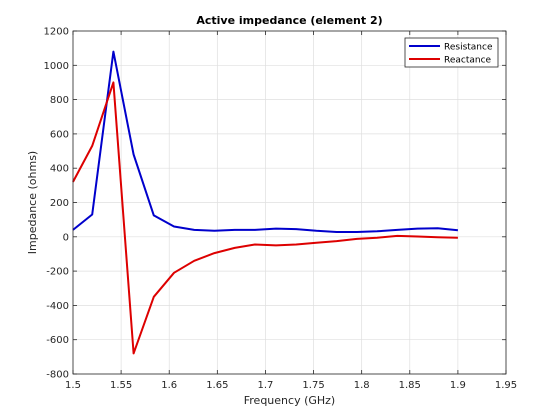 The width and height of the screenshot is (560, 420). What do you see at coordinates (468, 61) in the screenshot?
I see `legend-label-reactance: Reactance` at bounding box center [468, 61].